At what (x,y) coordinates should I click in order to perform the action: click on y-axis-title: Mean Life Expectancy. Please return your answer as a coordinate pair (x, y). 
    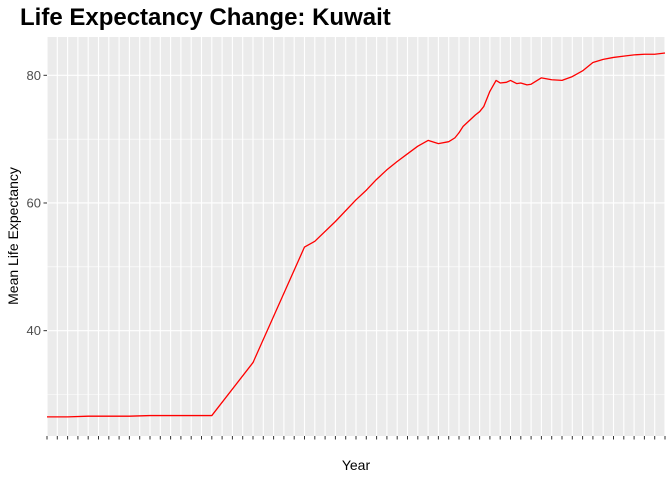
    Looking at the image, I should click on (13, 236).